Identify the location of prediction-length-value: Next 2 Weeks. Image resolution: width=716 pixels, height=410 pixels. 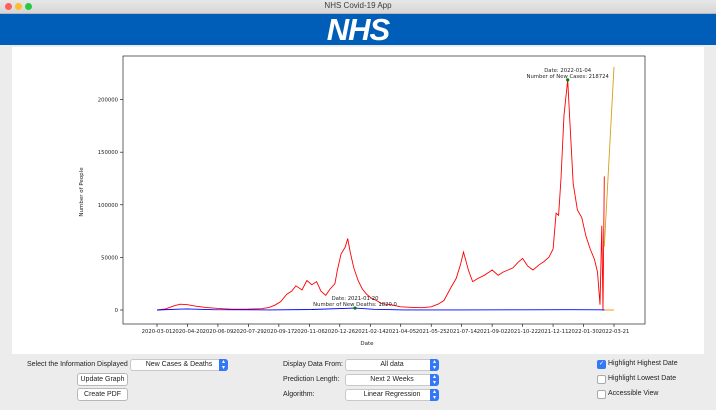
(392, 379).